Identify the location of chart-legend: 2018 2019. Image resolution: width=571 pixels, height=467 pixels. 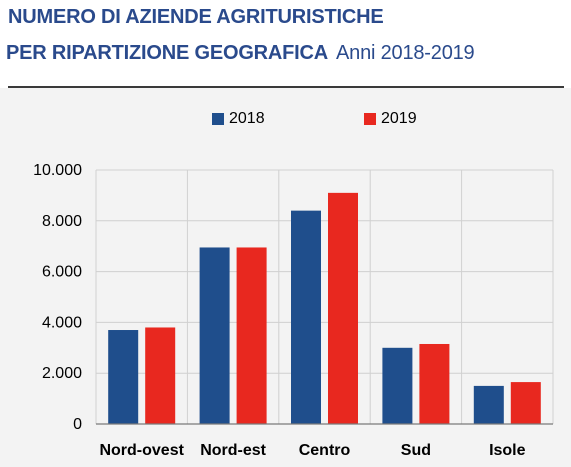
(285, 119).